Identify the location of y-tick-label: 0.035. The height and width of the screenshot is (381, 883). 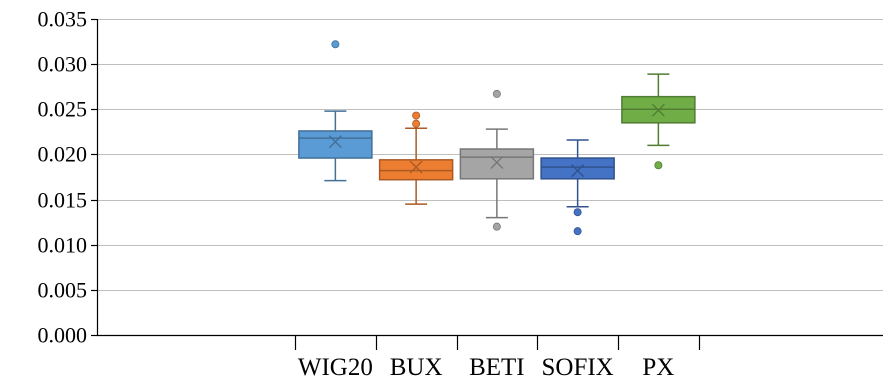
(63, 19).